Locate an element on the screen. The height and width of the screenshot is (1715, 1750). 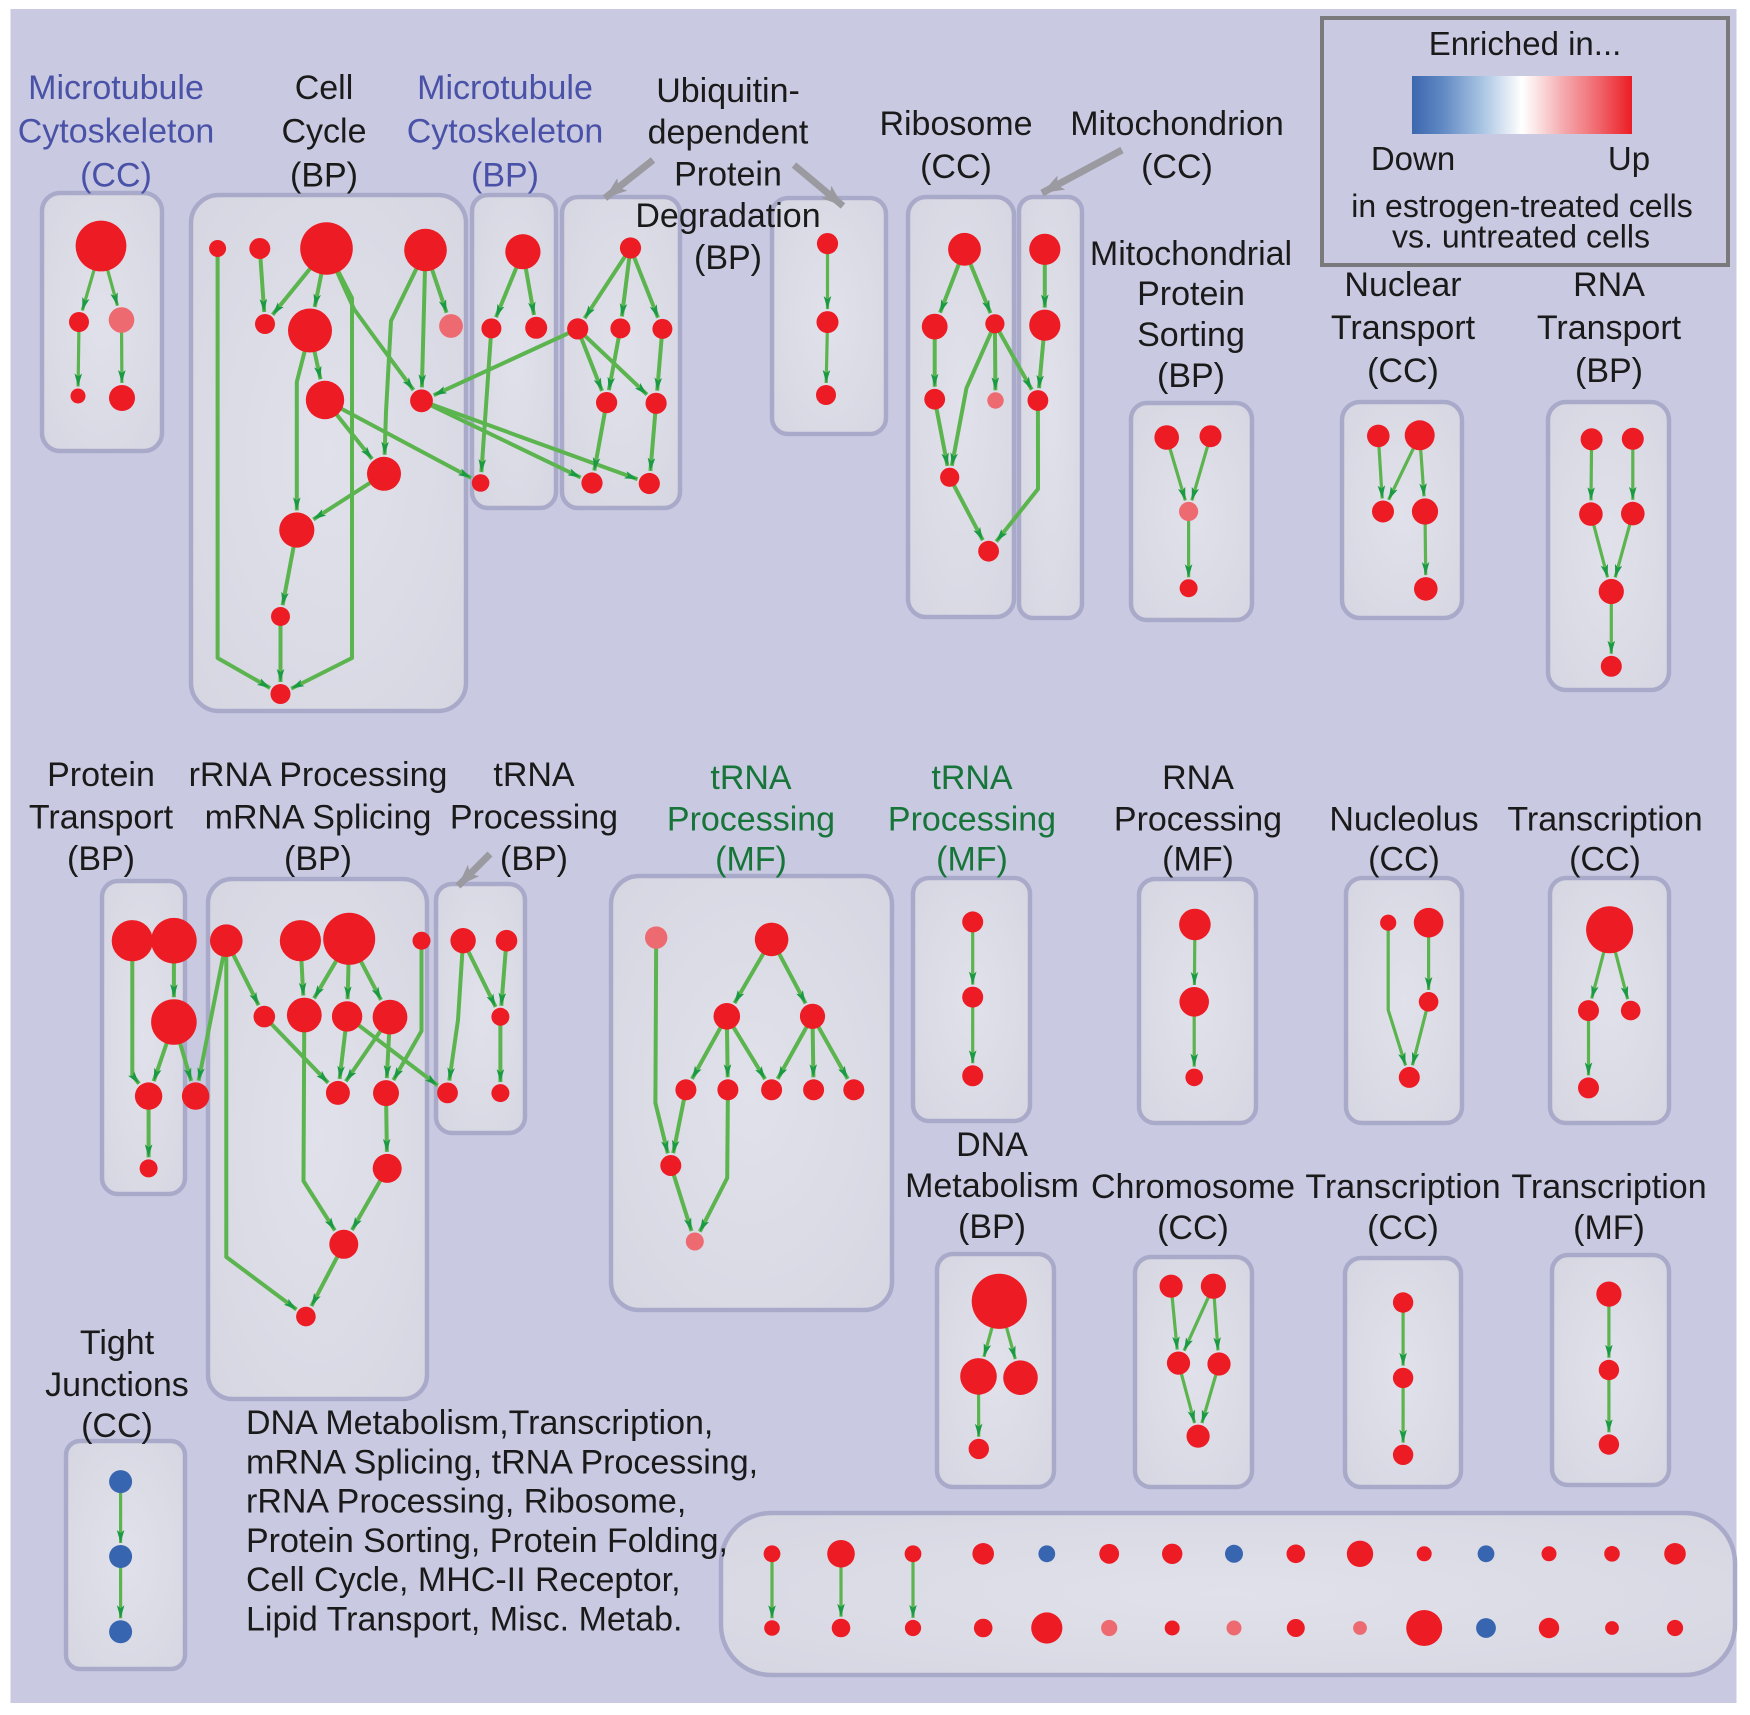
svg-text: vs. untreated cells is located at coordinates (1521, 237).